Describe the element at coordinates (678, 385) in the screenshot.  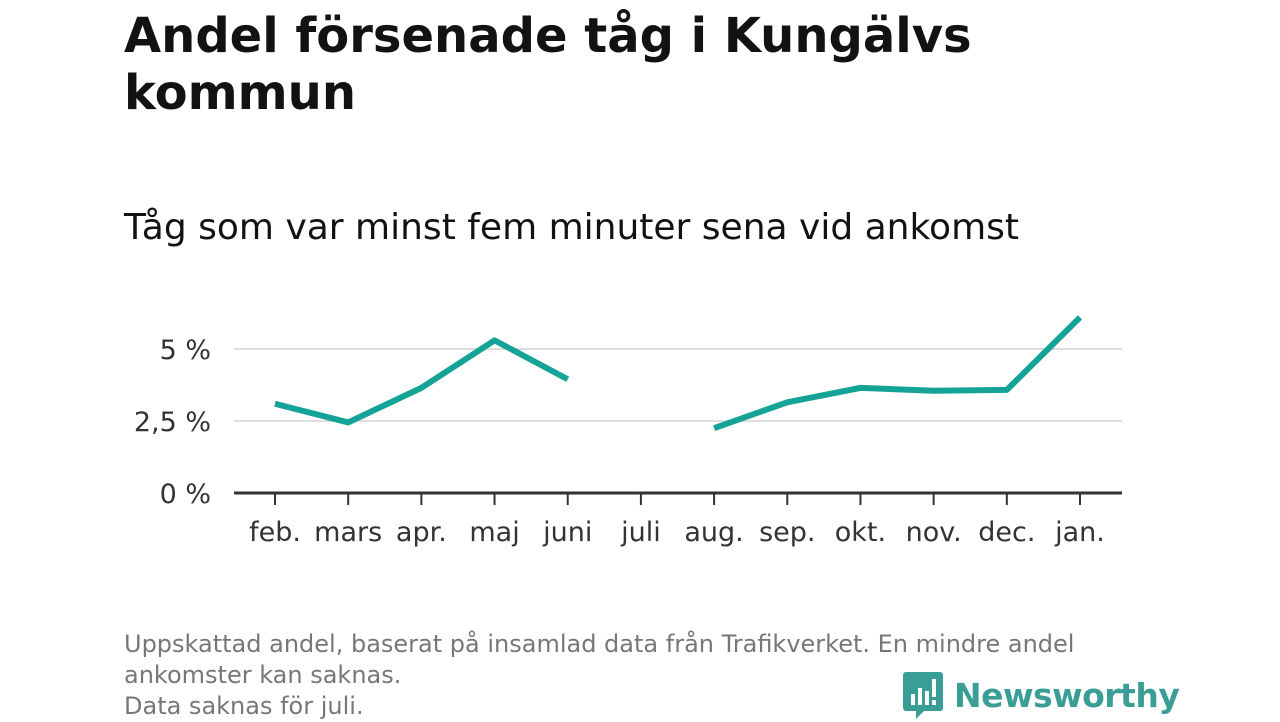
I see `grid-lines` at that location.